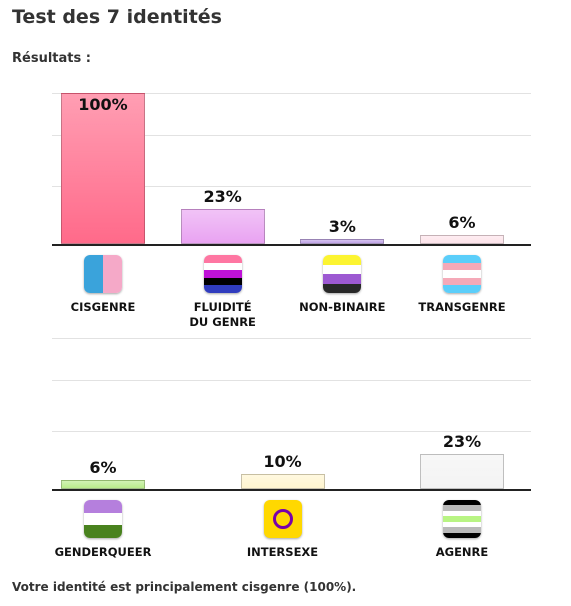 Image resolution: width=571 pixels, height=606 pixels. I want to click on subtitle: Résultats :, so click(51, 58).